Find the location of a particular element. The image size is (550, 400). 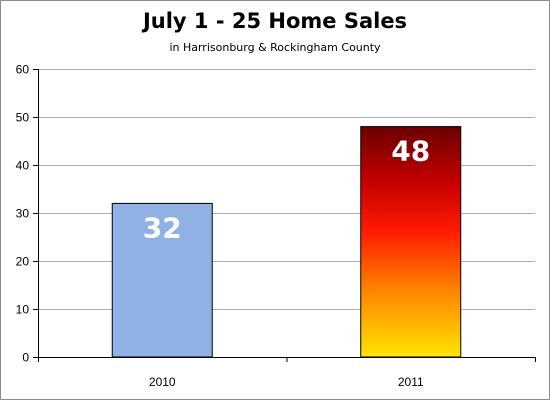

y-tick-label: 10 is located at coordinates (23, 310).